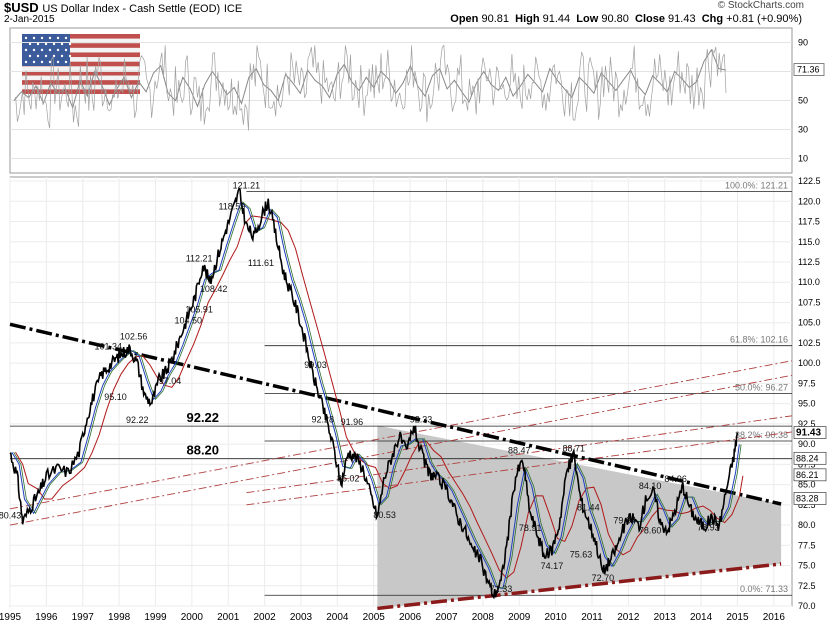 Image resolution: width=834 pixels, height=625 pixels. Describe the element at coordinates (701, 617) in the screenshot. I see `x-tick-label: 2014` at that location.